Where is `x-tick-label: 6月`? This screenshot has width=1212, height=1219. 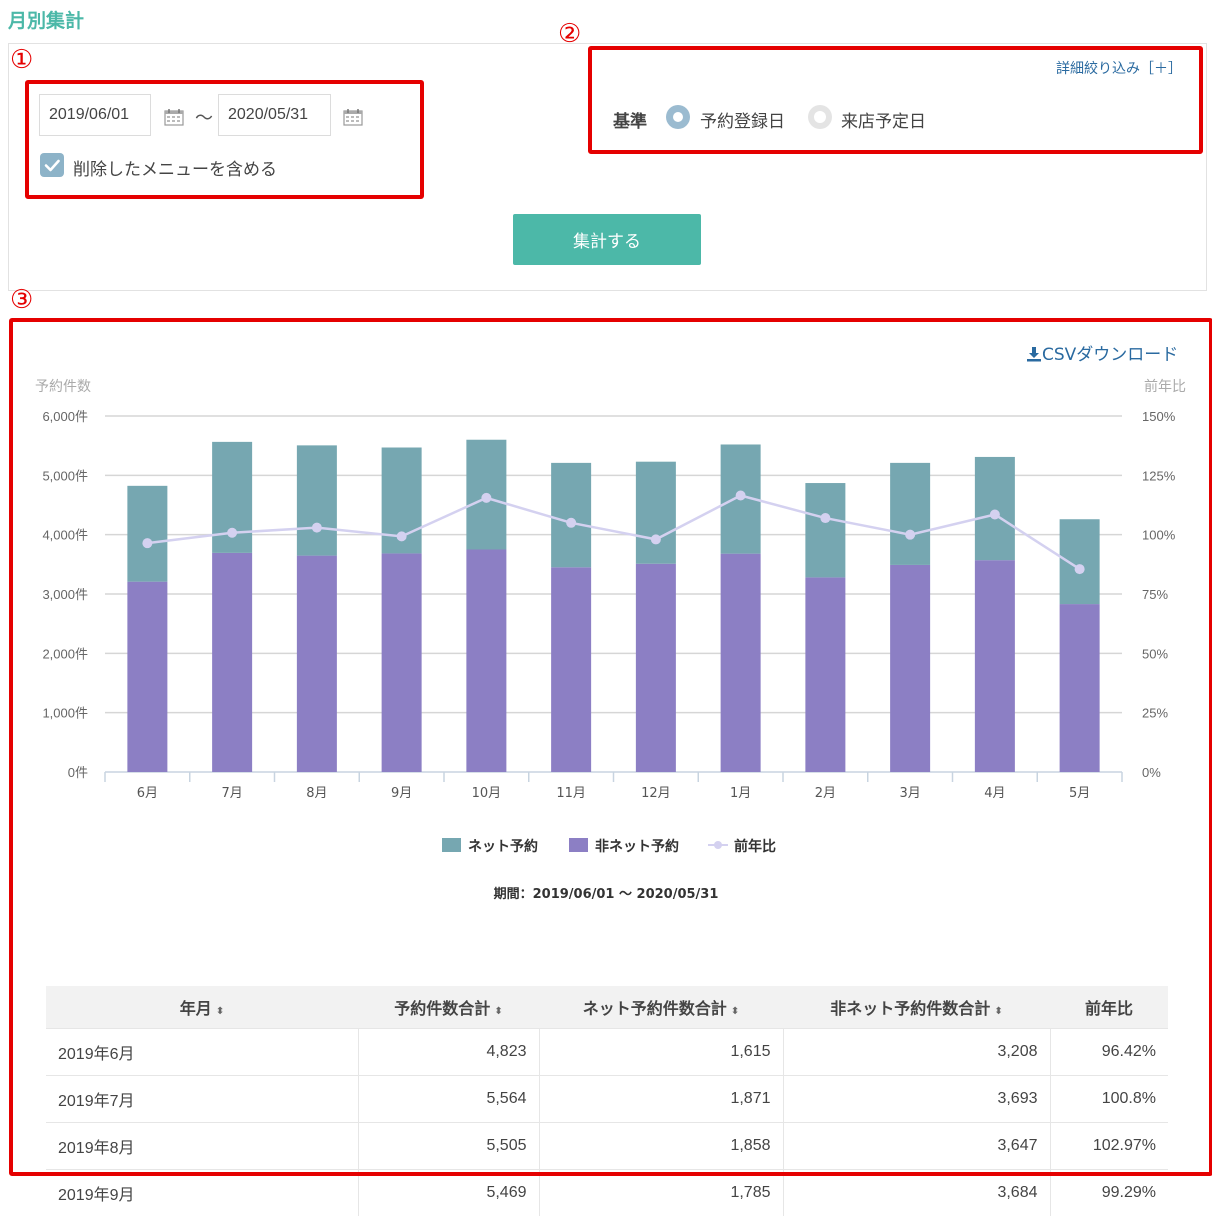 x-tick-label: 6月 is located at coordinates (147, 793).